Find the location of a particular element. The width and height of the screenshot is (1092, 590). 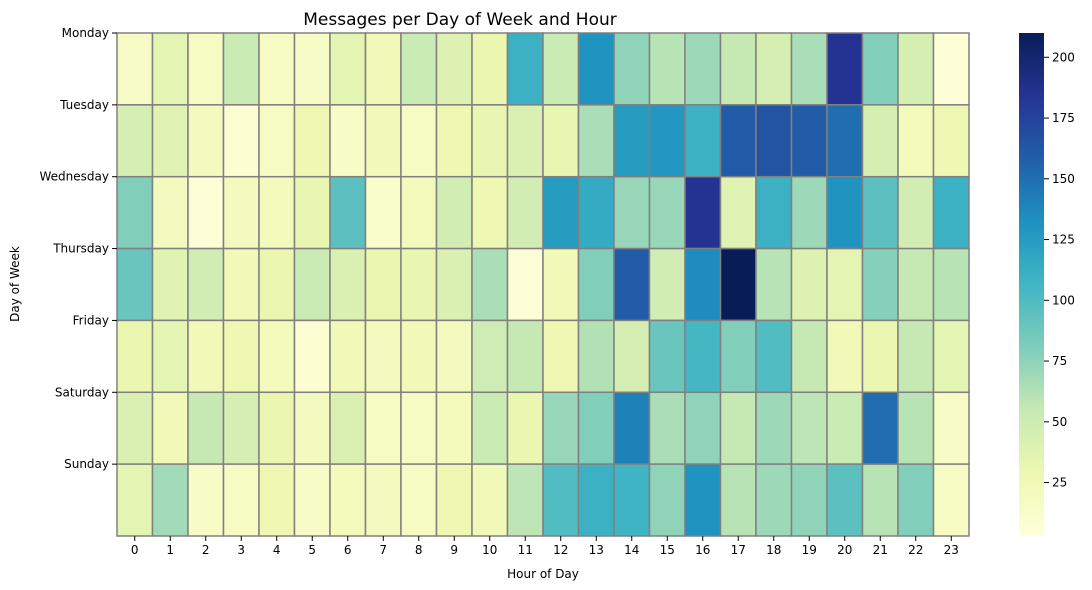

colorbar-tick-label: 25 is located at coordinates (1059, 483).